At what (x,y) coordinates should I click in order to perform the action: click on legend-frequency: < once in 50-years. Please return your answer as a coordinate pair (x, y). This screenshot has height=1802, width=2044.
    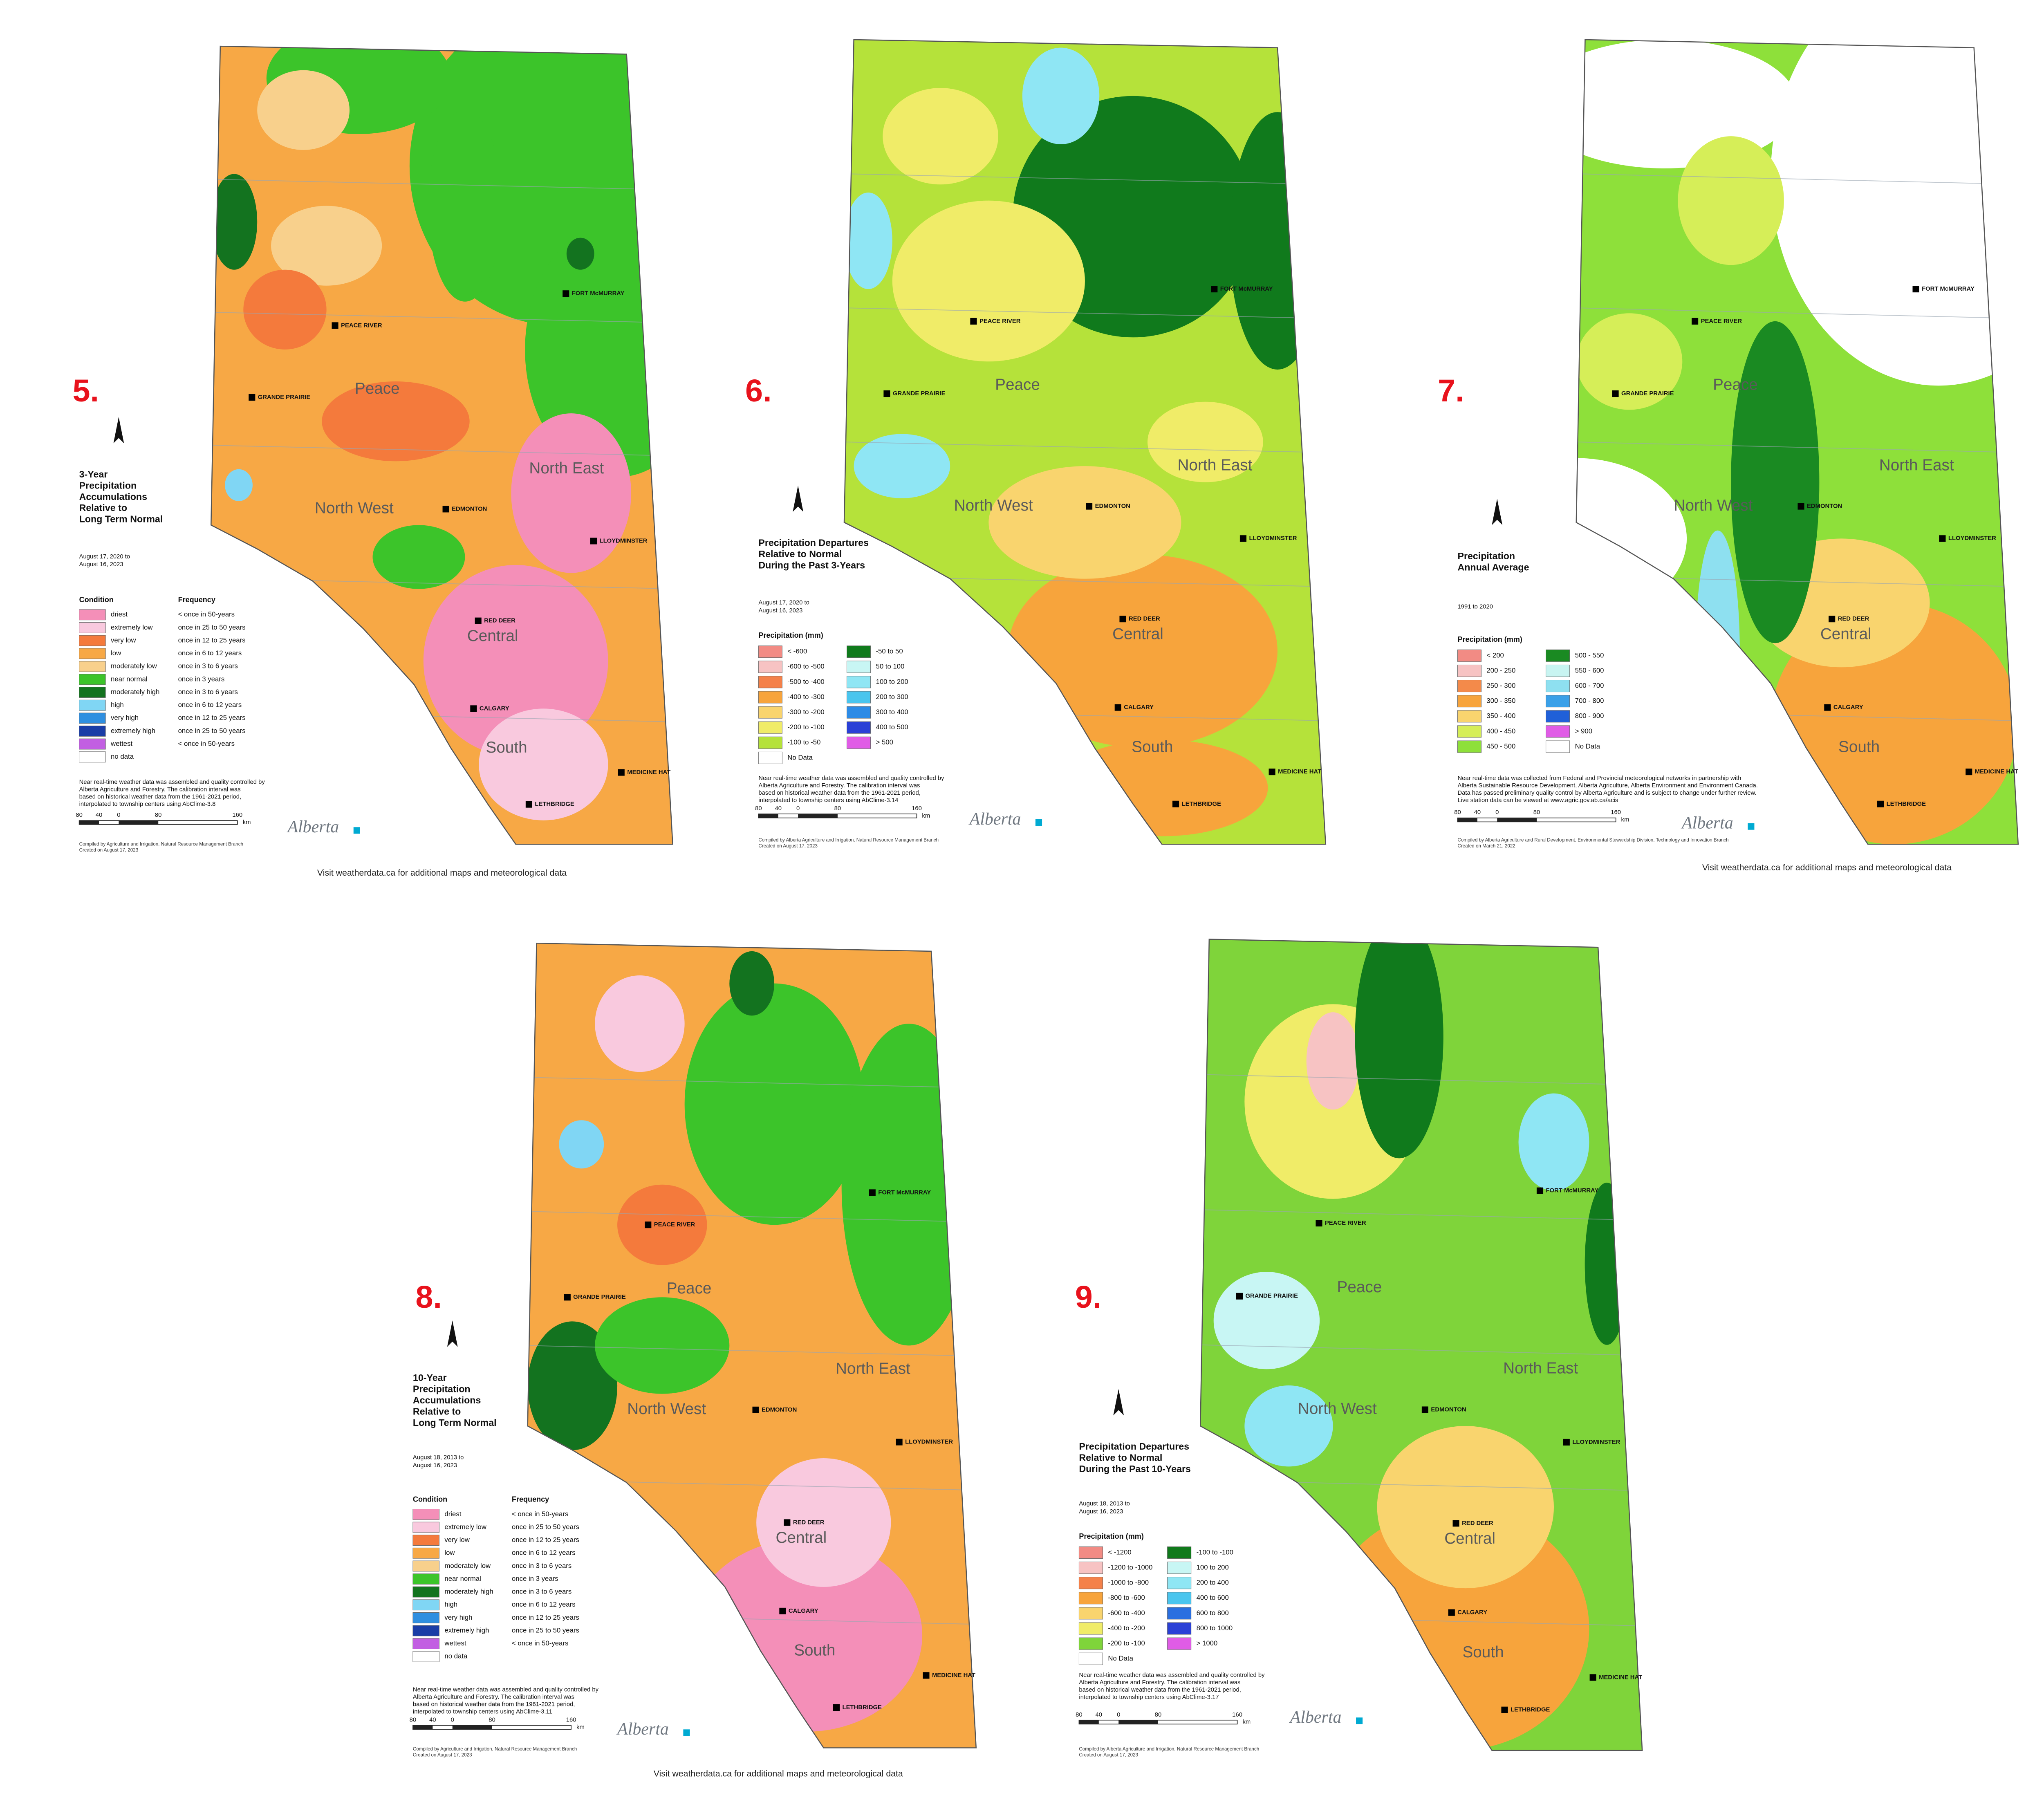
    Looking at the image, I should click on (207, 614).